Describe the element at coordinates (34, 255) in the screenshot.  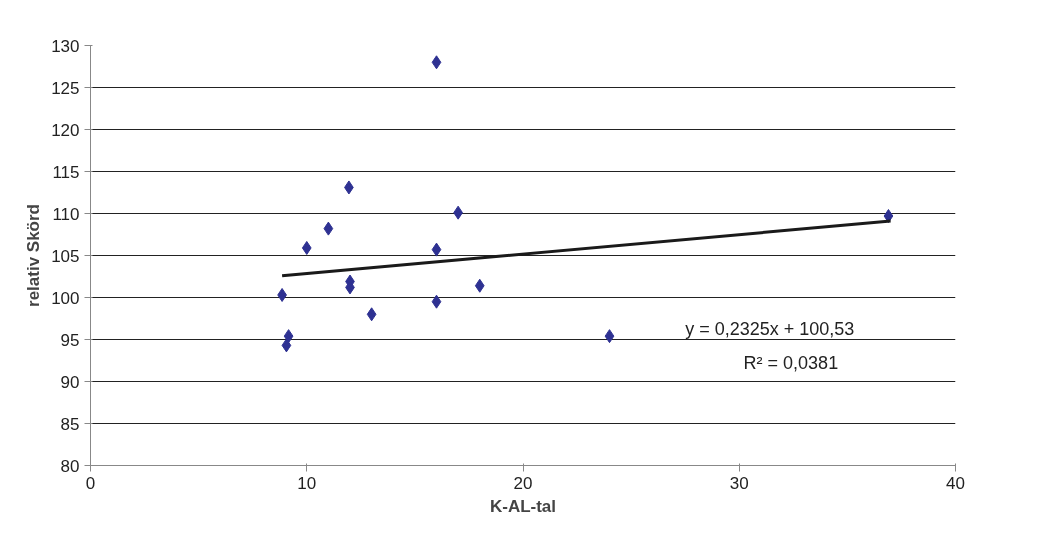
I see `y-axis-title: relativ Skörd` at that location.